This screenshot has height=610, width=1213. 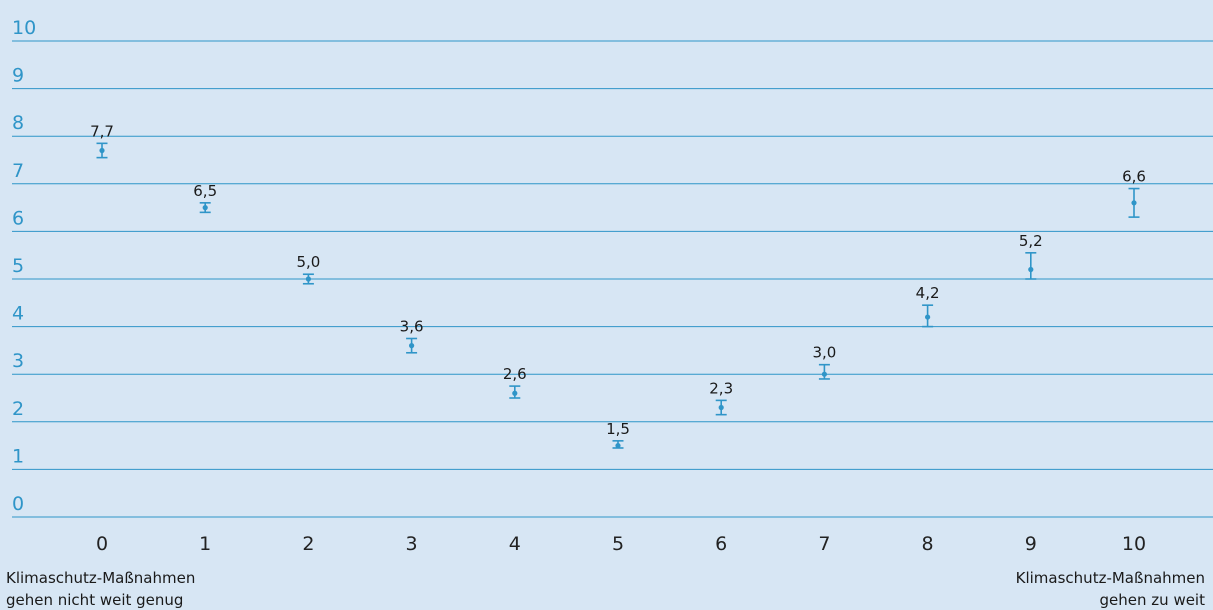 What do you see at coordinates (18, 171) in the screenshot?
I see `y-tick-label-7: 7` at bounding box center [18, 171].